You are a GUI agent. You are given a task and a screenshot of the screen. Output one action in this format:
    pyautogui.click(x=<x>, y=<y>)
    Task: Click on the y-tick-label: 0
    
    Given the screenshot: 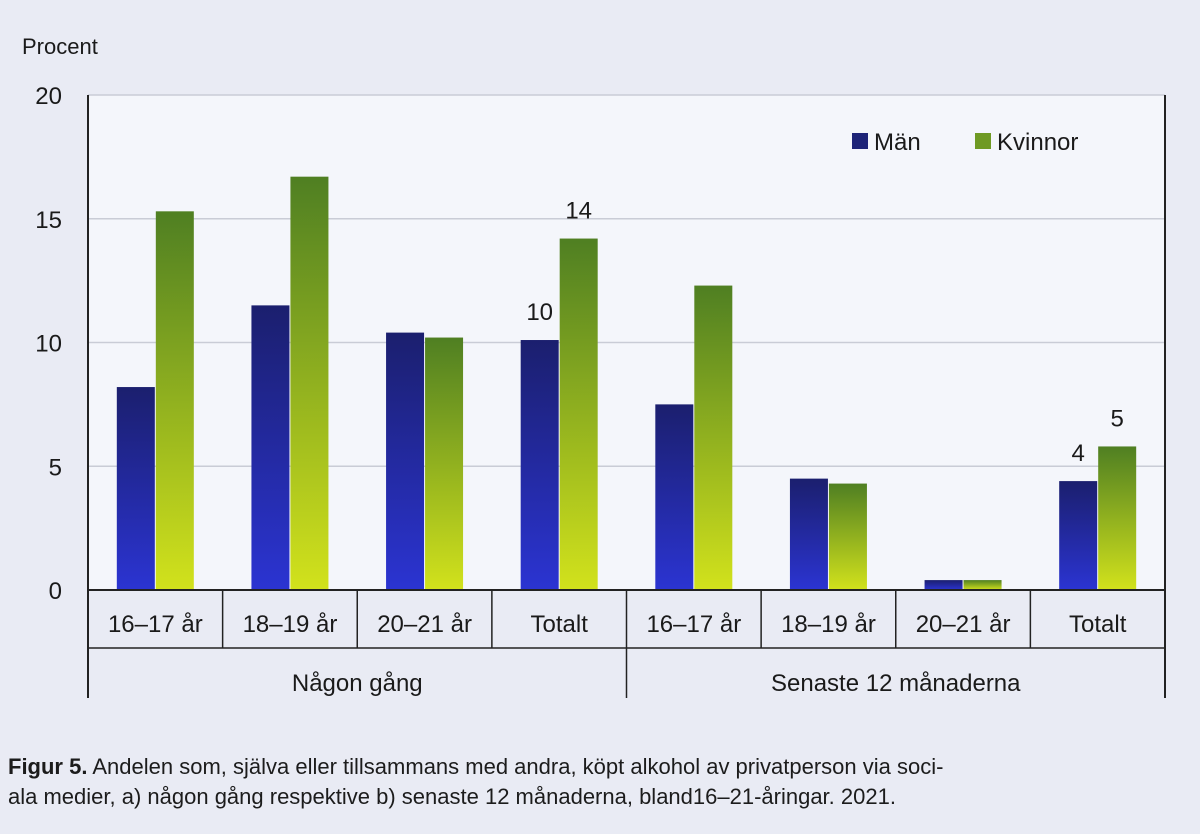 What is the action you would take?
    pyautogui.click(x=55, y=591)
    